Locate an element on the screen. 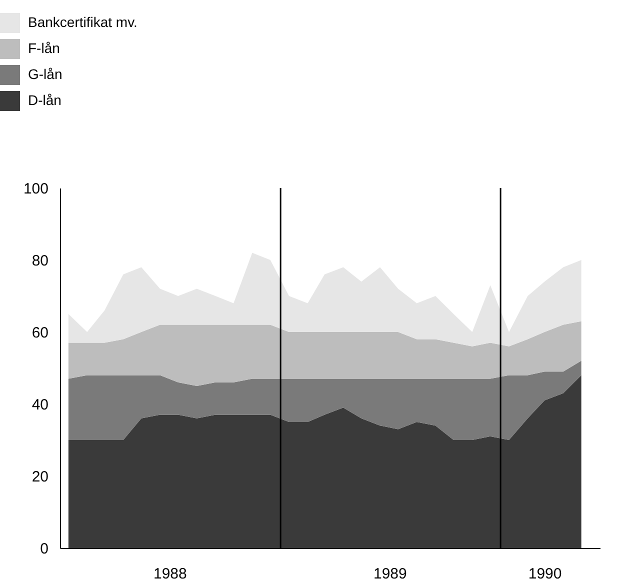 This screenshot has height=586, width=622. y-tick-label: 20 is located at coordinates (40, 477).